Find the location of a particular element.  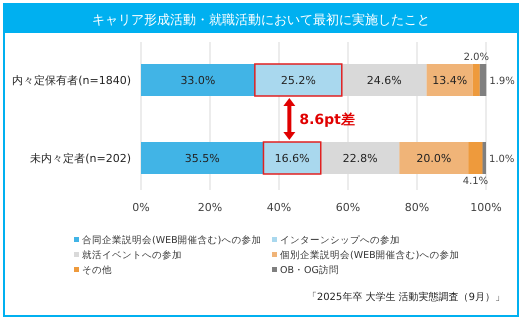

x-tick-label: 100% is located at coordinates (486, 207).